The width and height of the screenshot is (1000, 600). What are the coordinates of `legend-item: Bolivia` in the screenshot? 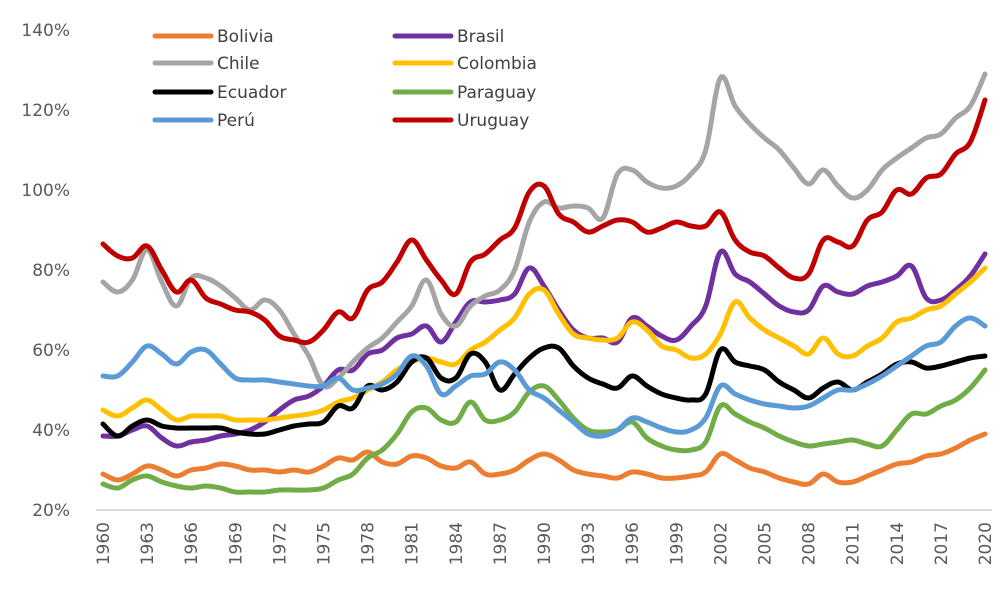 It's located at (213, 37).